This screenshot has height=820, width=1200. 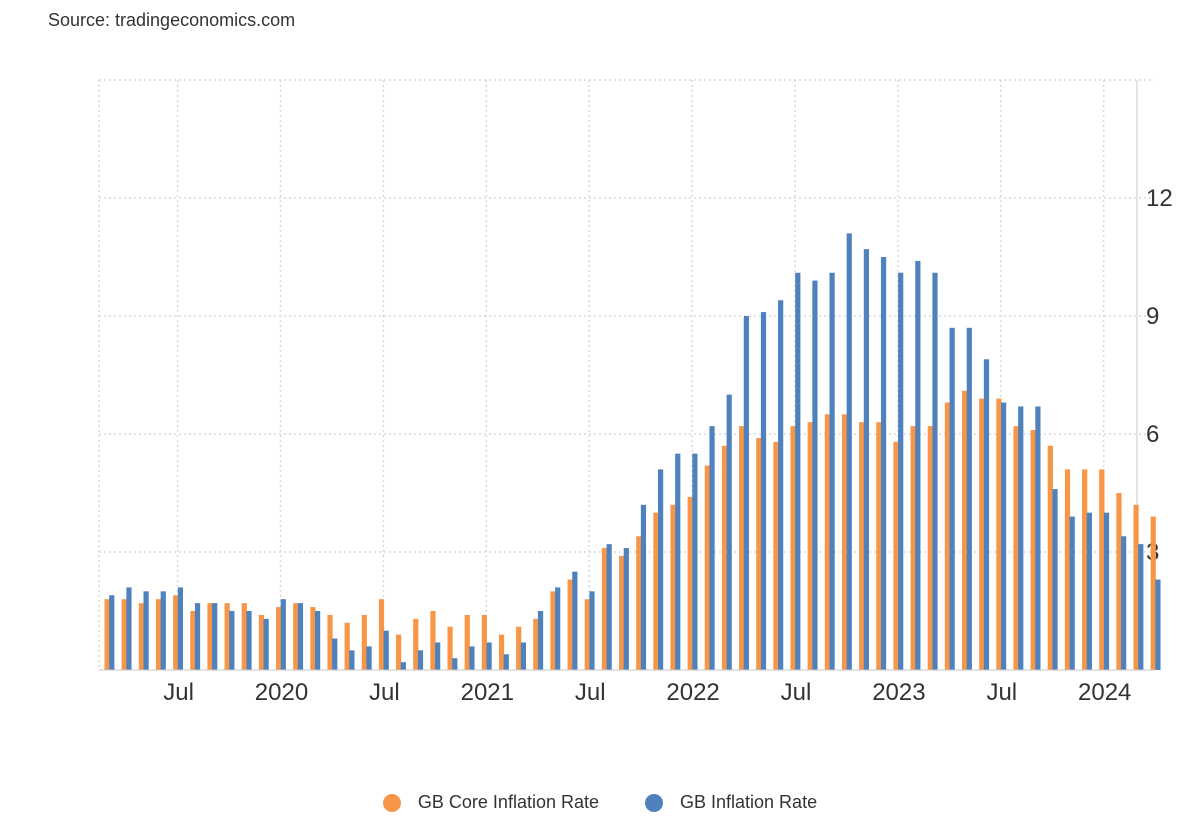 I want to click on y-tick-label-1: 6, so click(x=1152, y=434).